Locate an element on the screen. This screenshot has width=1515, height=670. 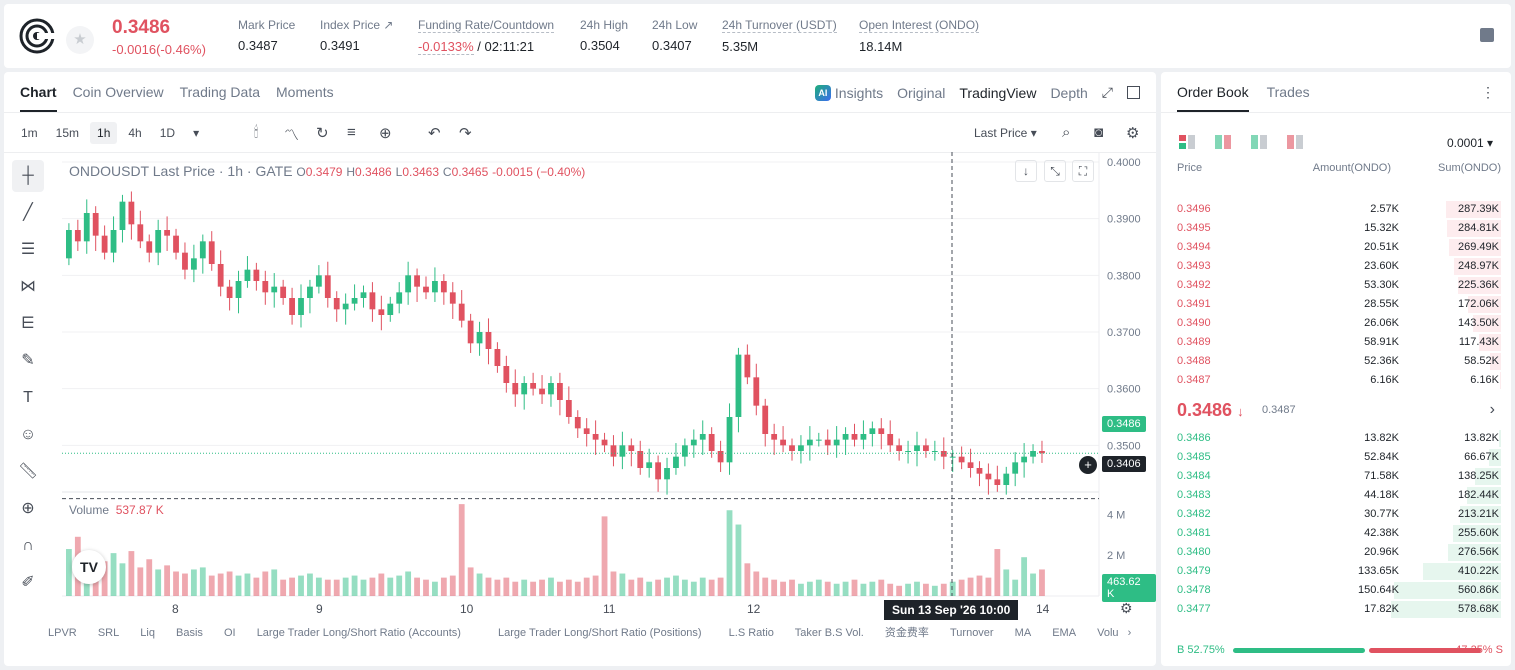
emoji-icon: ☺ is located at coordinates (28, 434).